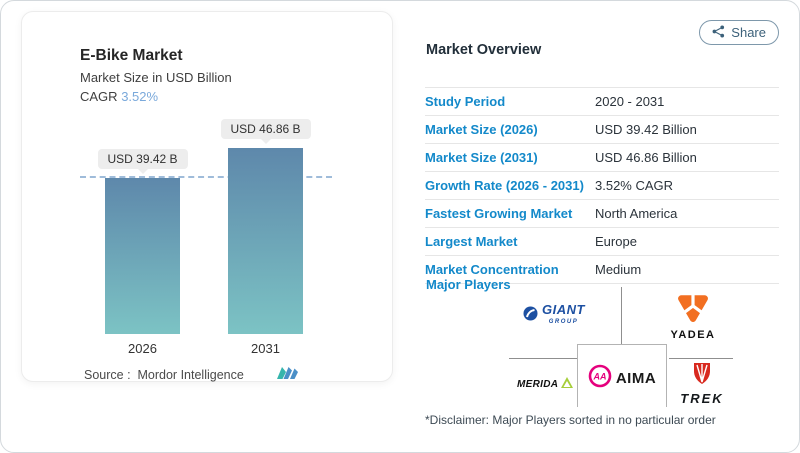 Image resolution: width=800 pixels, height=453 pixels. I want to click on table-row: Market Size (2026) USD 39.42 Billion, so click(602, 130).